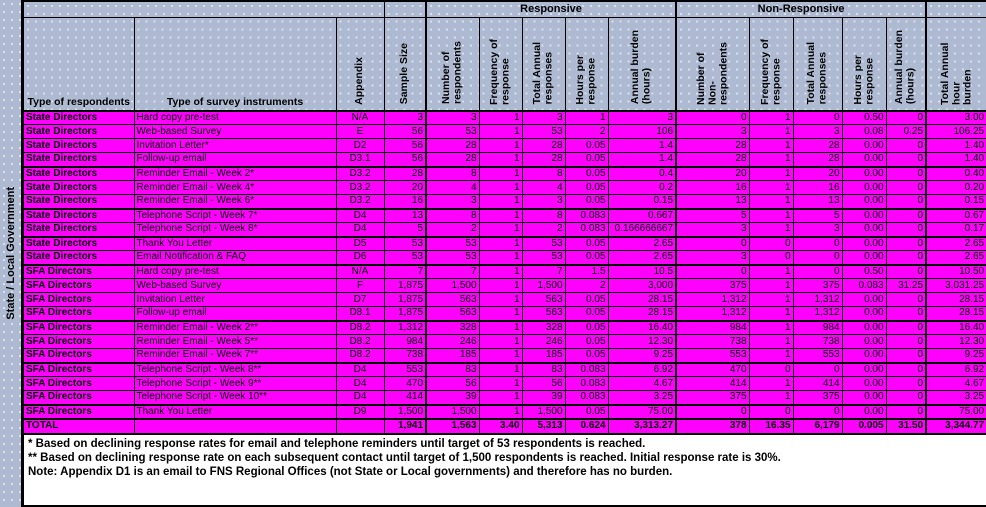 The height and width of the screenshot is (507, 986). Describe the element at coordinates (906, 131) in the screenshot. I see `cell-non-responsive-value: 0.25` at that location.